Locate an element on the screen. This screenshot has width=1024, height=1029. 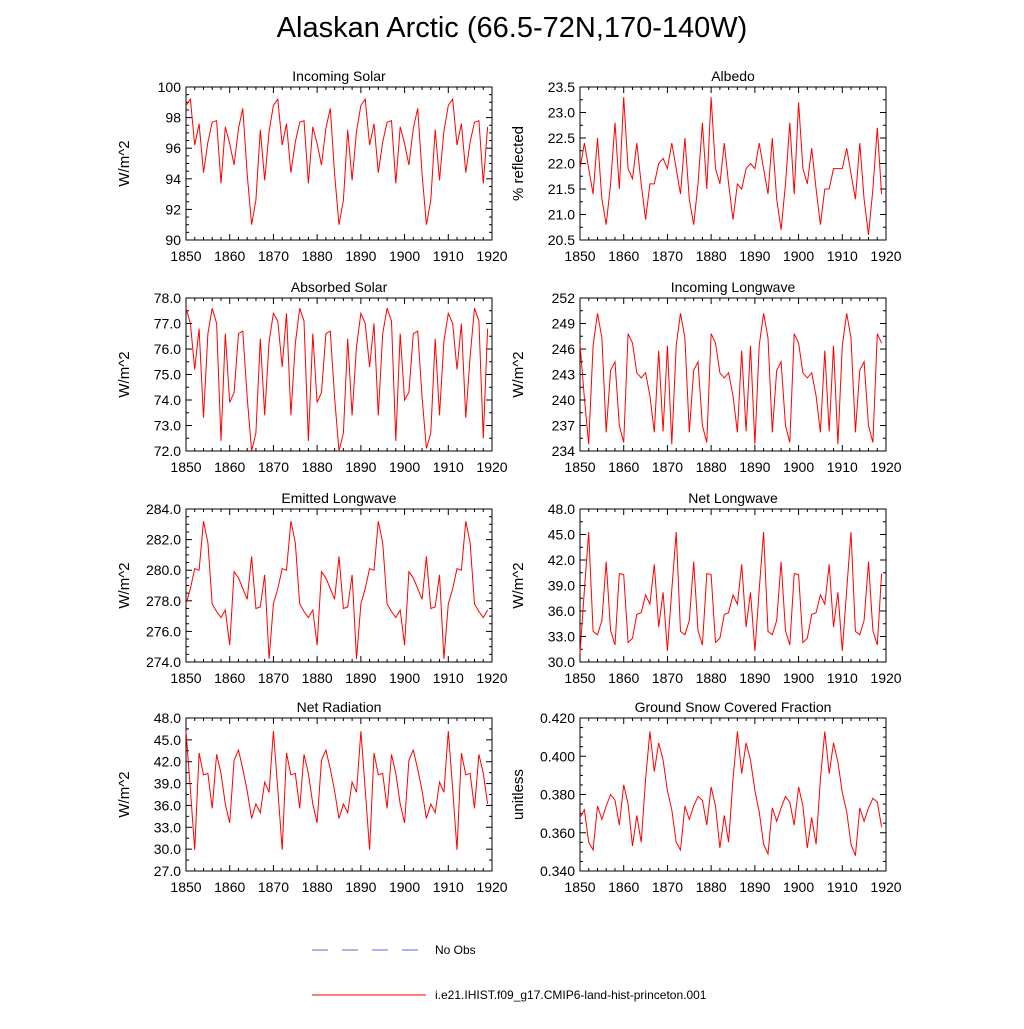
panel-5-ytick-label: 284.0 is located at coordinates (163, 509).